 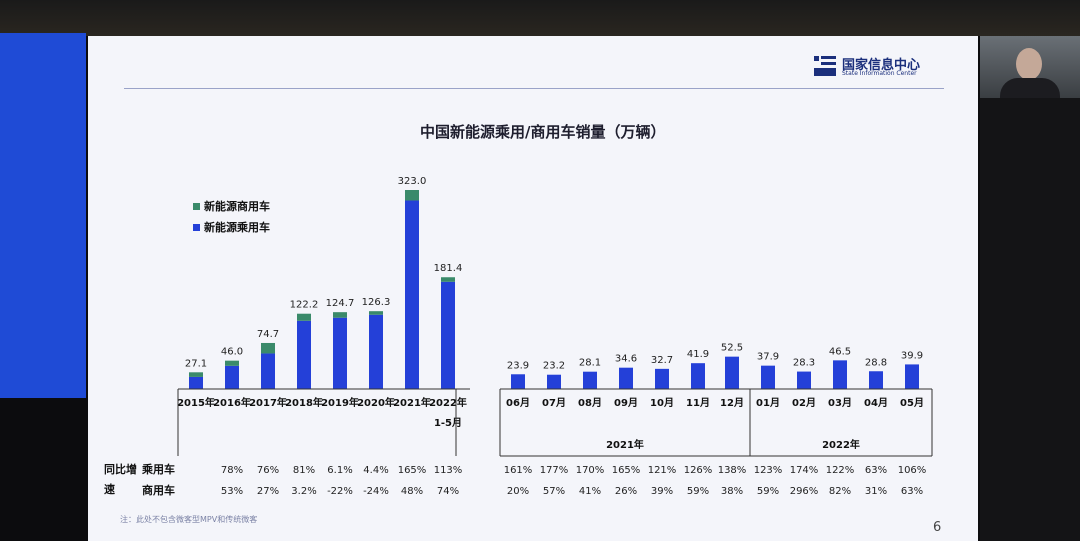 What do you see at coordinates (912, 355) in the screenshot?
I see `data-label: 39.9` at bounding box center [912, 355].